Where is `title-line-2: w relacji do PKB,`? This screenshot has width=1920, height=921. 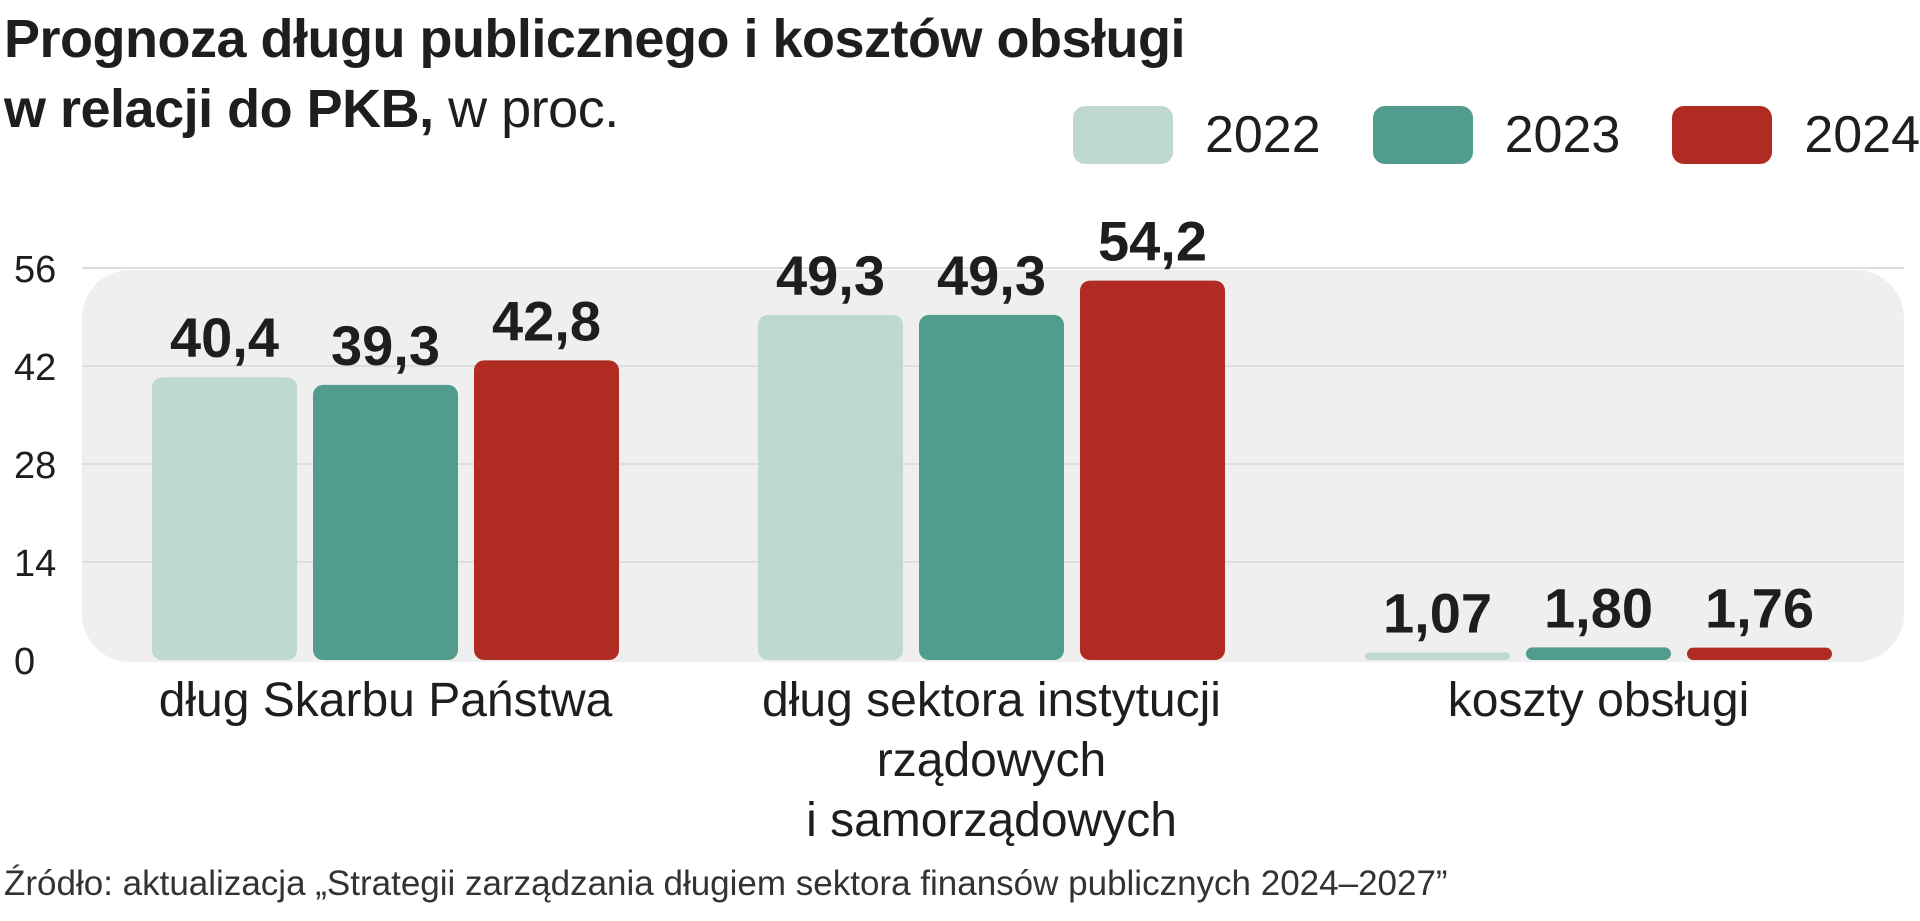 title-line-2: w relacji do PKB, is located at coordinates (219, 109).